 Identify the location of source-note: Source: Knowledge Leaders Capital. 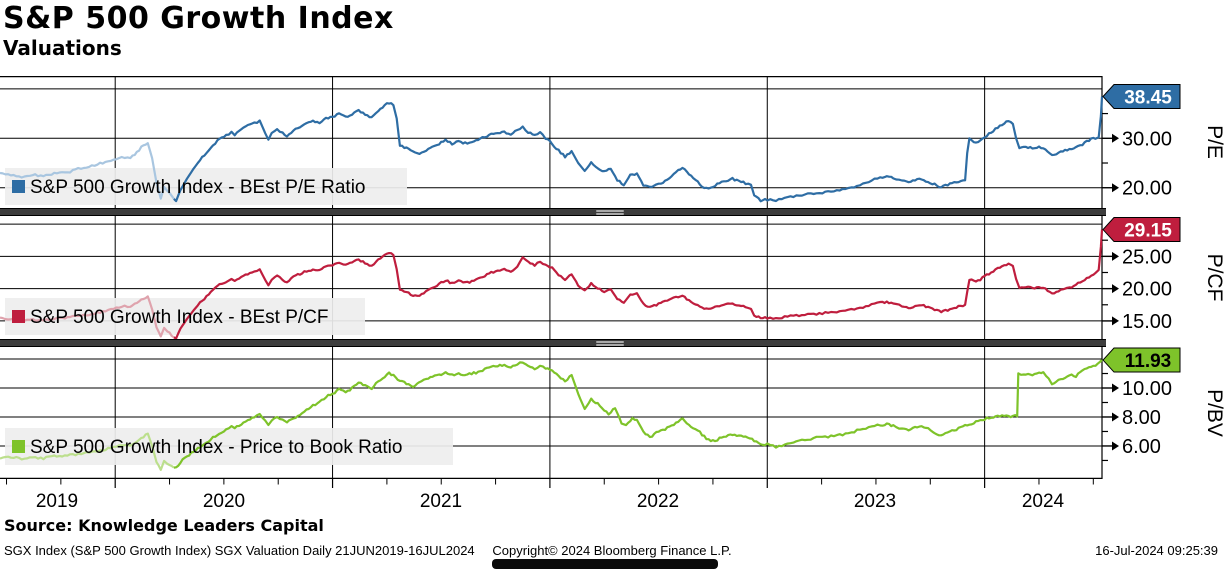
(164, 525).